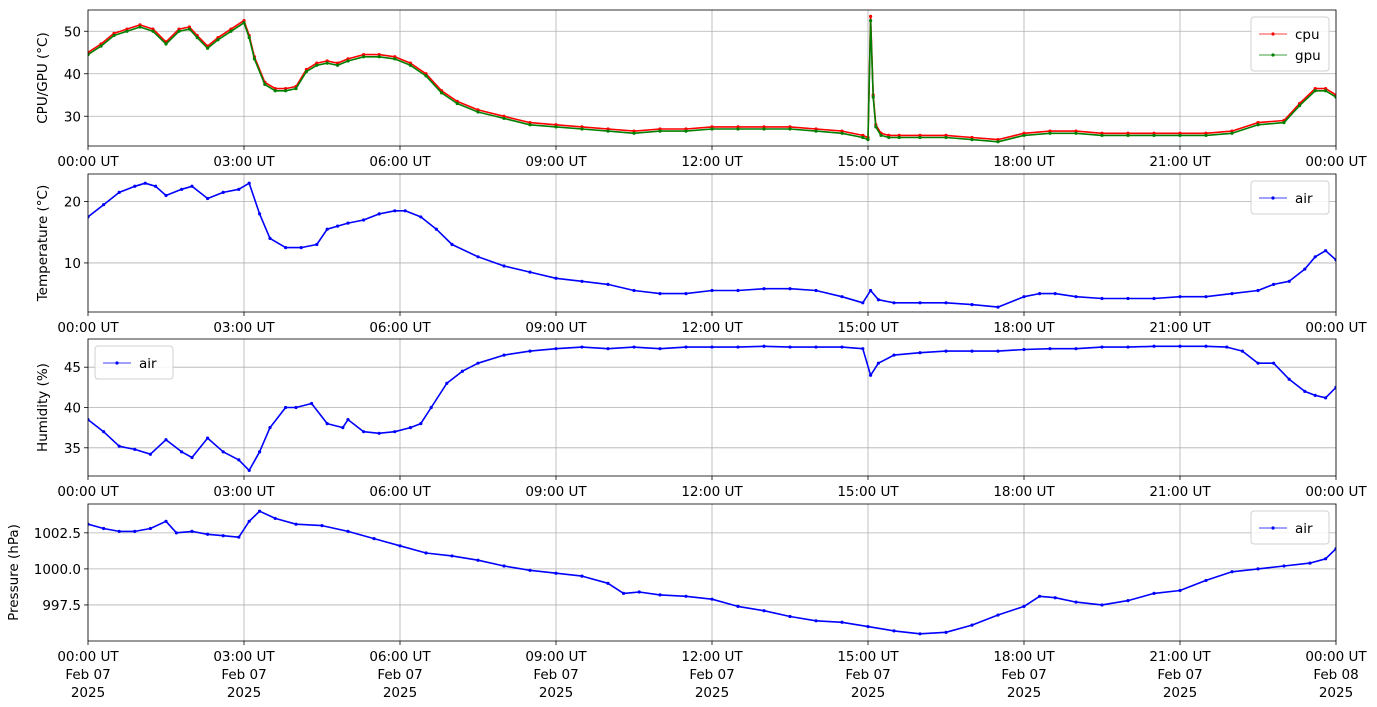  What do you see at coordinates (1273, 34) in the screenshot?
I see `legend-marker-cpu` at bounding box center [1273, 34].